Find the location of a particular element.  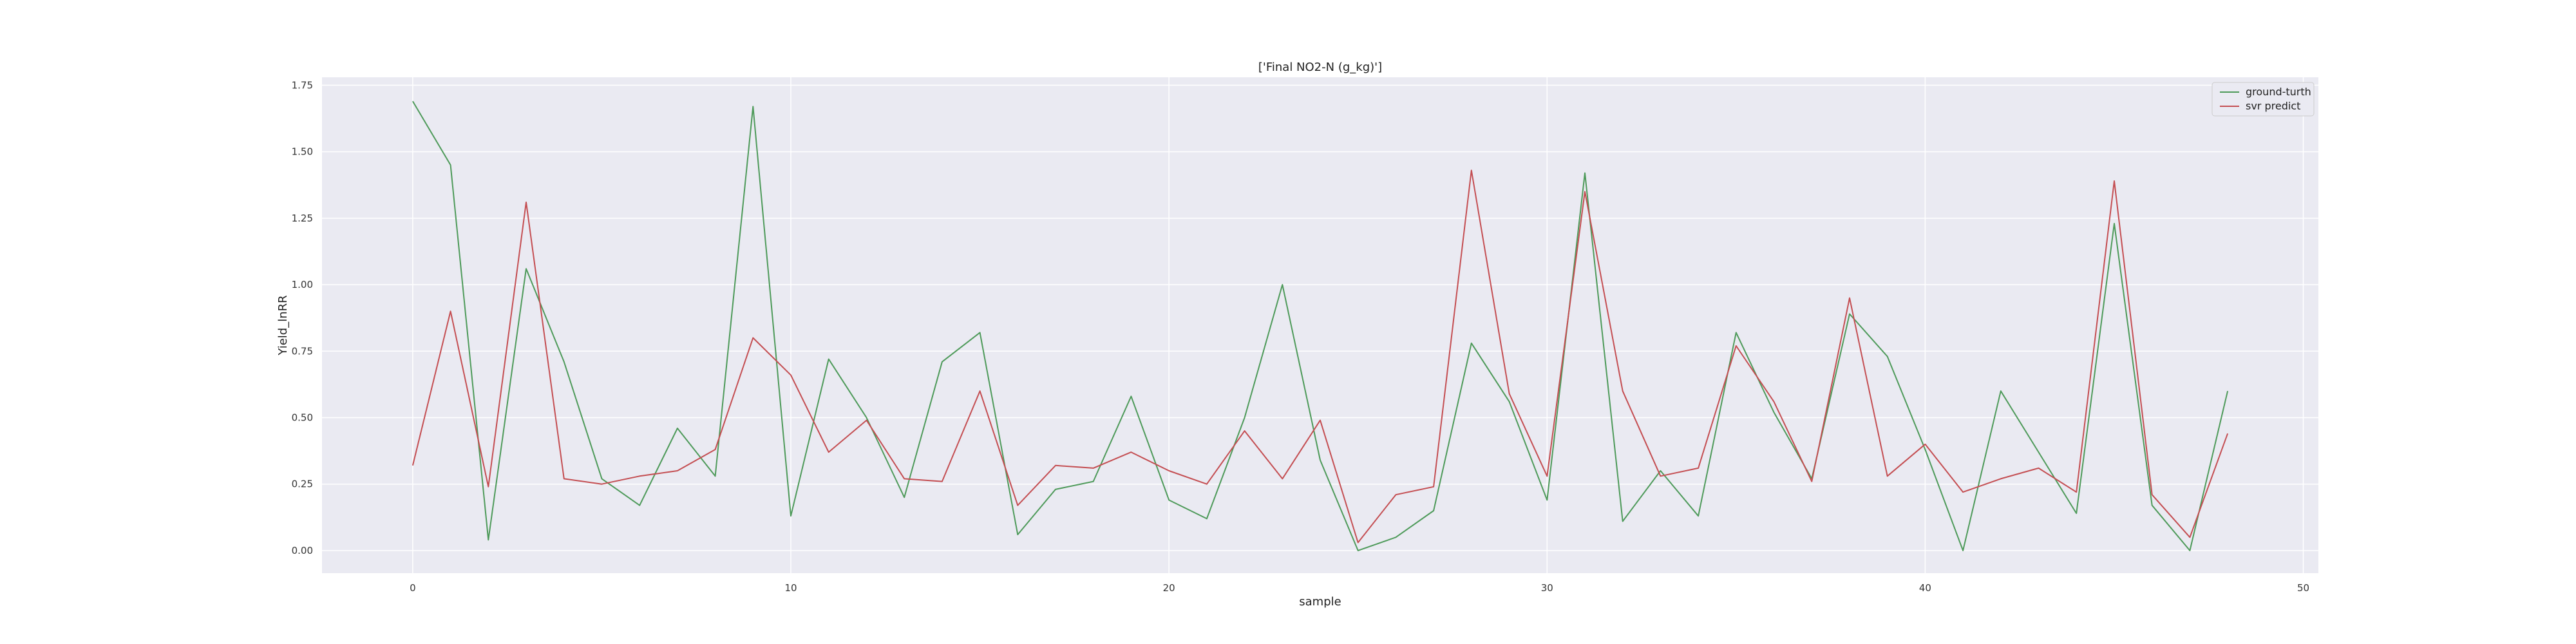

legend-label-svr-predict: svr predict is located at coordinates (2273, 106).